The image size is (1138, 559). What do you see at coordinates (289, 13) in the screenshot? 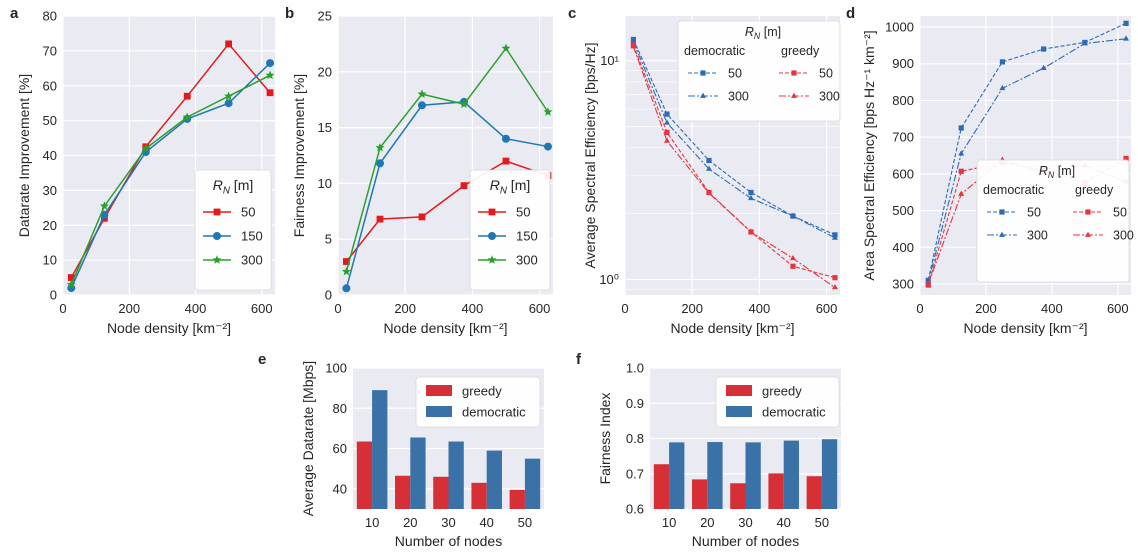
I see `panel-letter: b` at bounding box center [289, 13].